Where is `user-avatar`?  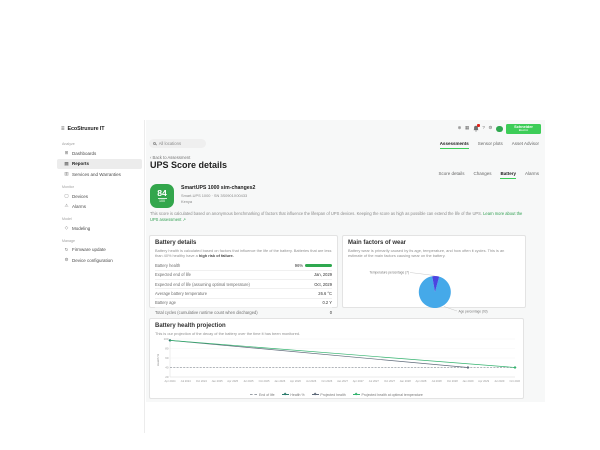 user-avatar is located at coordinates (499, 128).